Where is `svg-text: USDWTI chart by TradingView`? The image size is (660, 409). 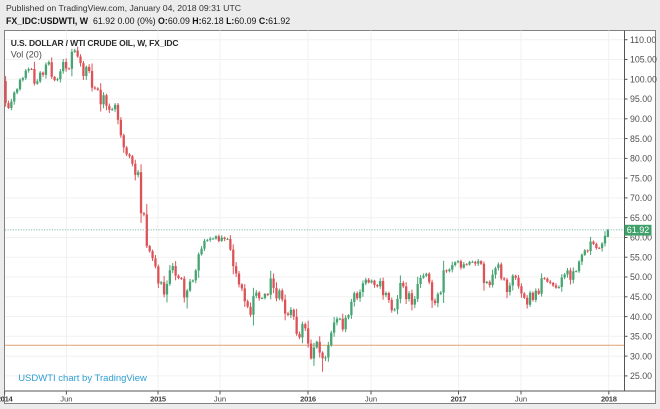
svg-text: USDWTI chart by TradingView is located at coordinates (82, 378).